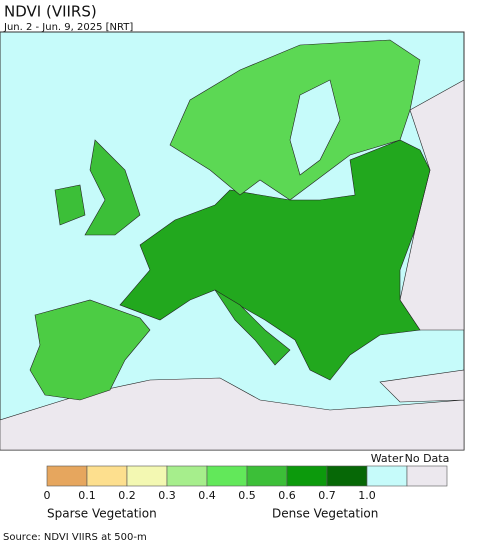 Image resolution: width=480 pixels, height=549 pixels. Describe the element at coordinates (87, 495) in the screenshot. I see `legend-tick-label: 0.1` at that location.